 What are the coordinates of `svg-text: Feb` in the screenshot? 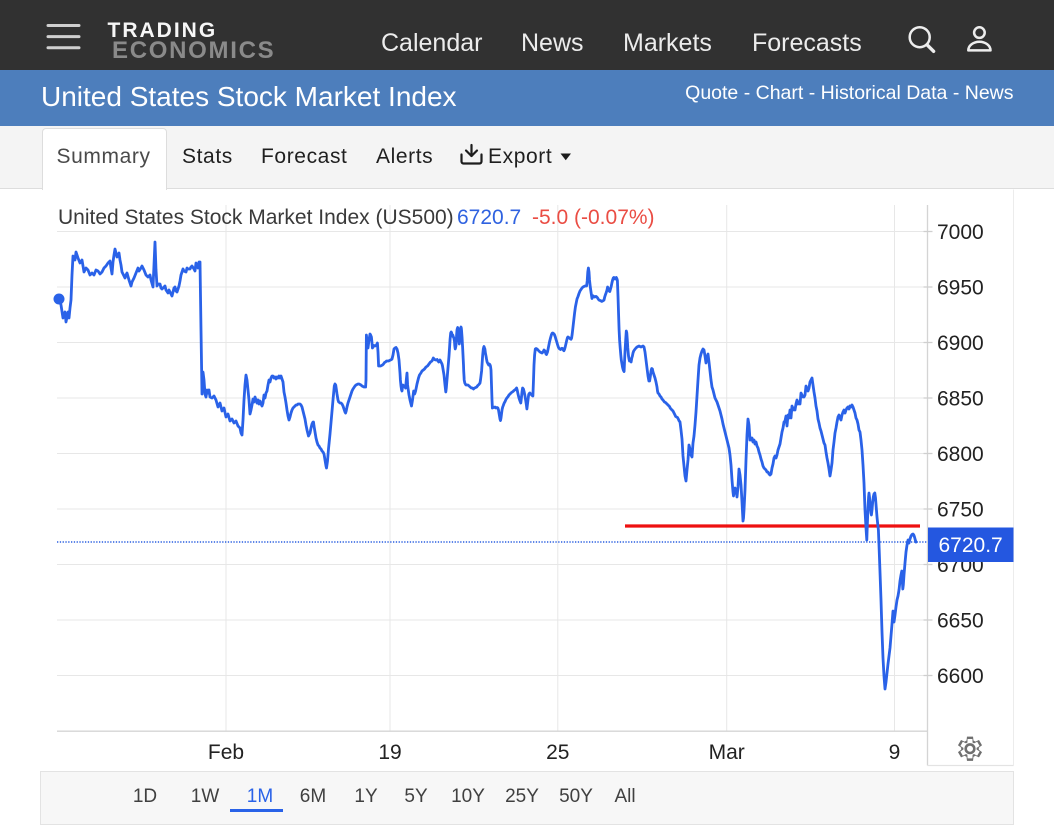 It's located at (226, 752).